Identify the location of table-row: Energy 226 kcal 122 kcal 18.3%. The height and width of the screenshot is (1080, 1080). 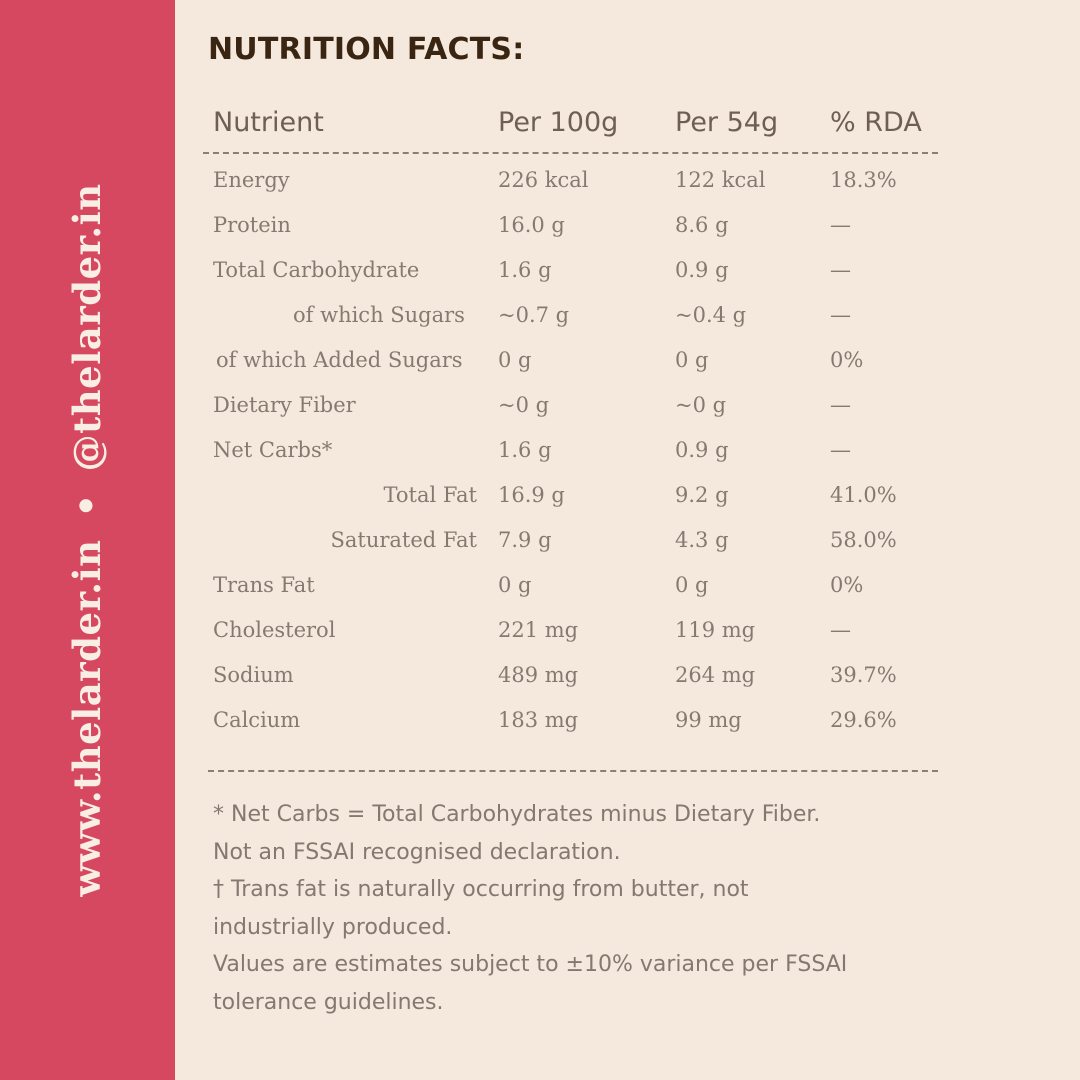
(575, 180).